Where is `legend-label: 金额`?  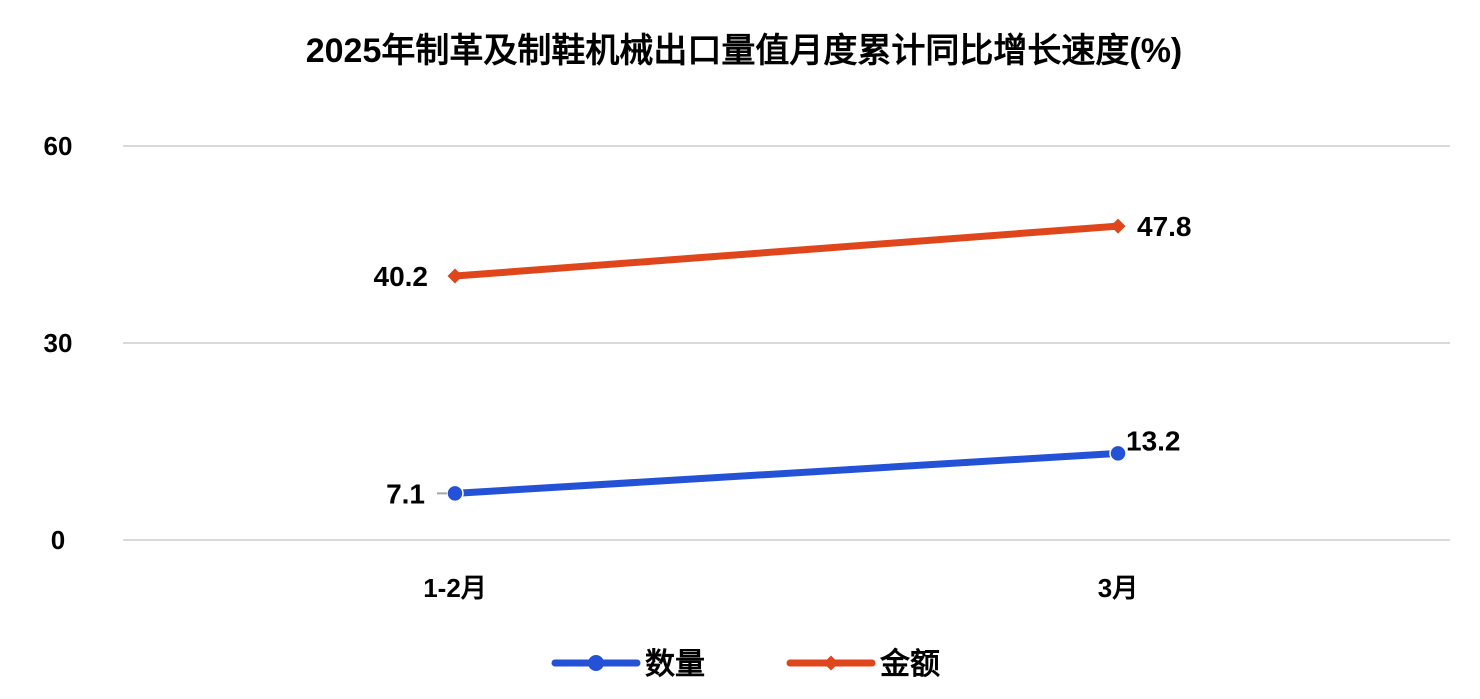
legend-label: 金额 is located at coordinates (909, 664).